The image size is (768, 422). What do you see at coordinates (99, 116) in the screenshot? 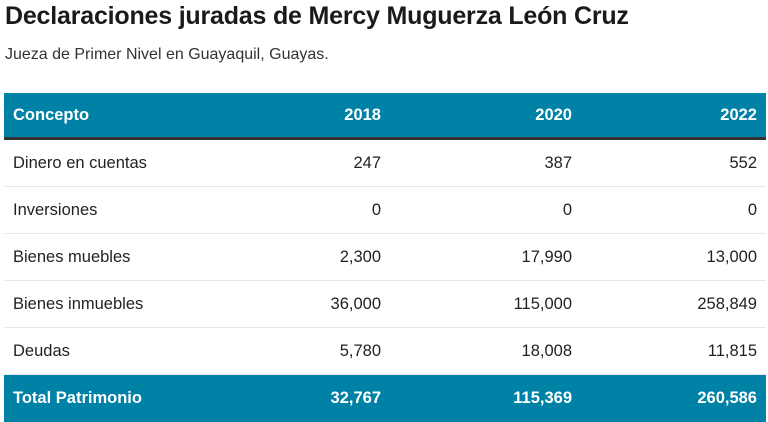
I see `column-header: Concepto` at bounding box center [99, 116].